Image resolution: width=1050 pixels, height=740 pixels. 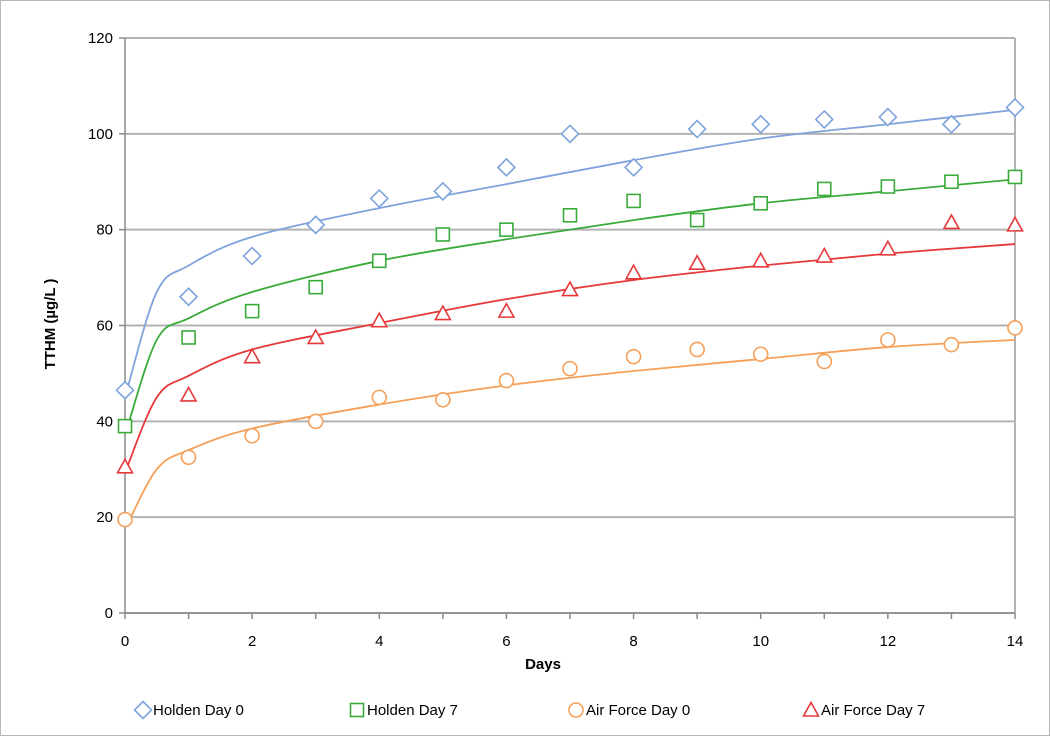 What do you see at coordinates (633, 641) in the screenshot?
I see `x-tick-label: 8` at bounding box center [633, 641].